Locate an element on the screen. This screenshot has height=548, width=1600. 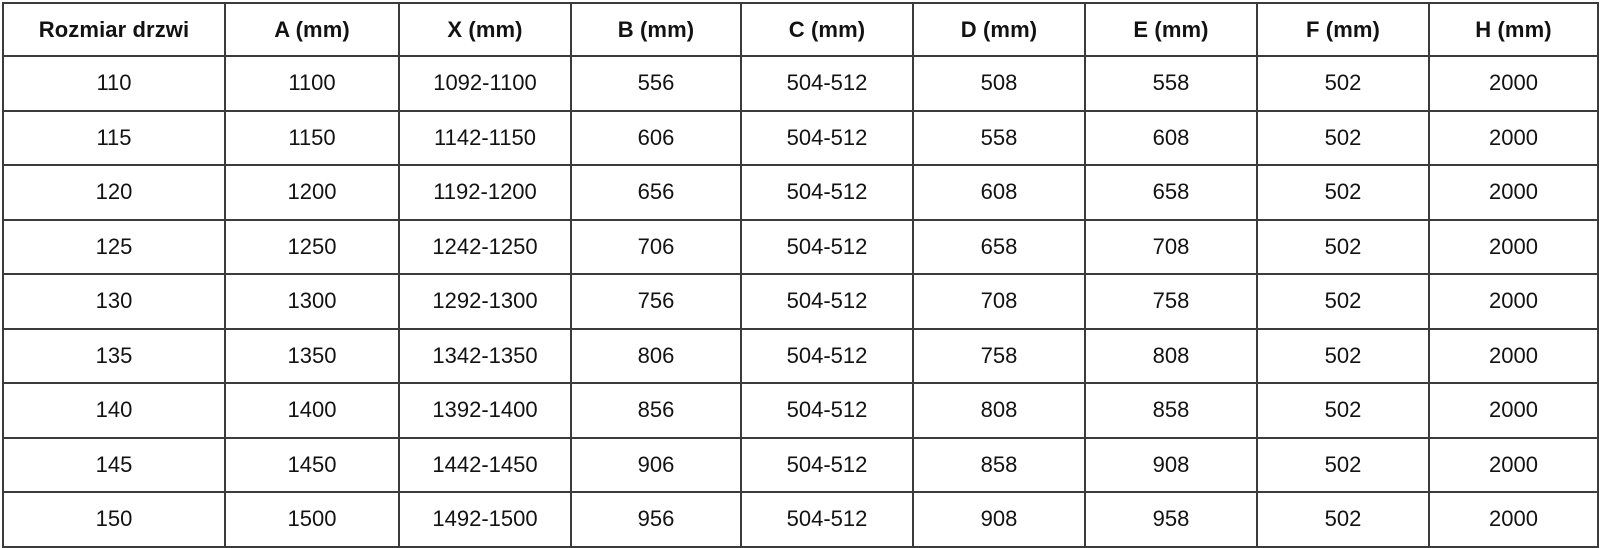
cell-d: 658 is located at coordinates (999, 246).